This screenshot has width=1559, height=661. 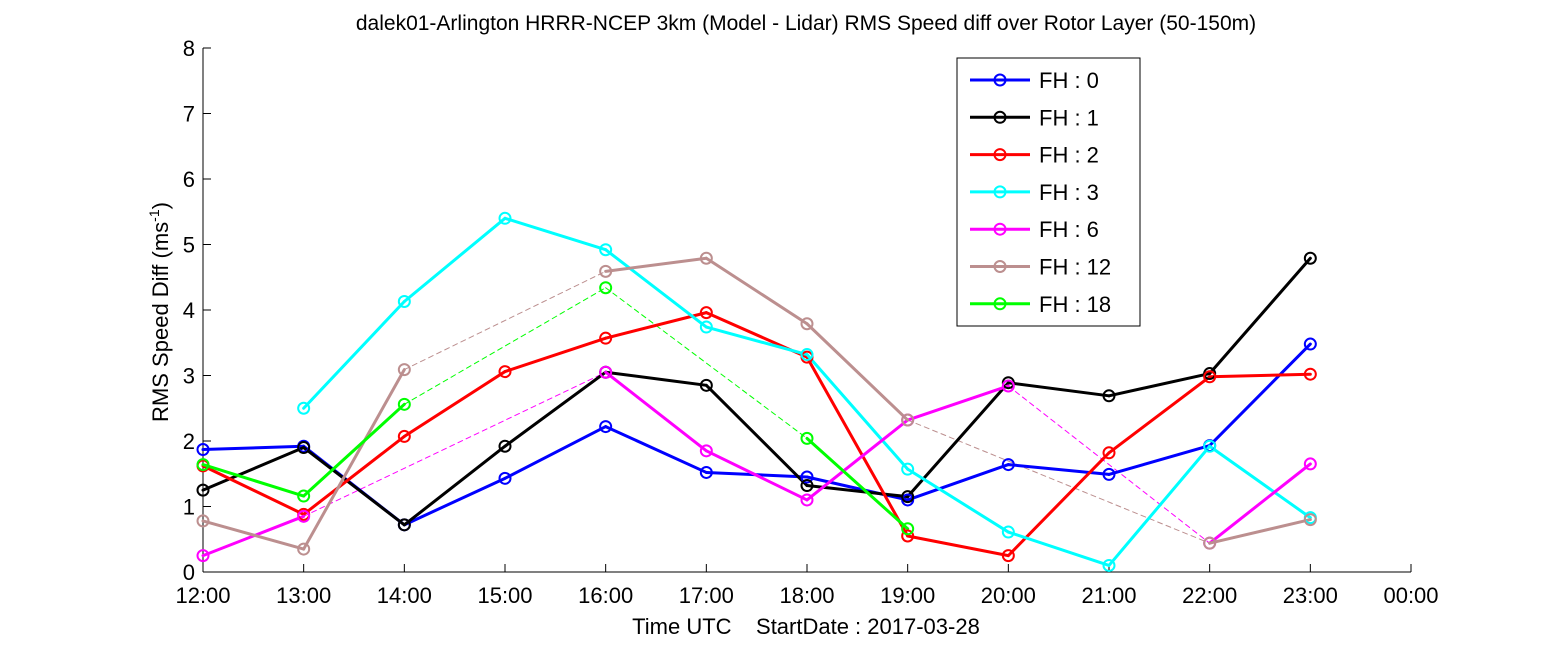 I want to click on y-axis-label-superscript: -1, so click(x=154, y=215).